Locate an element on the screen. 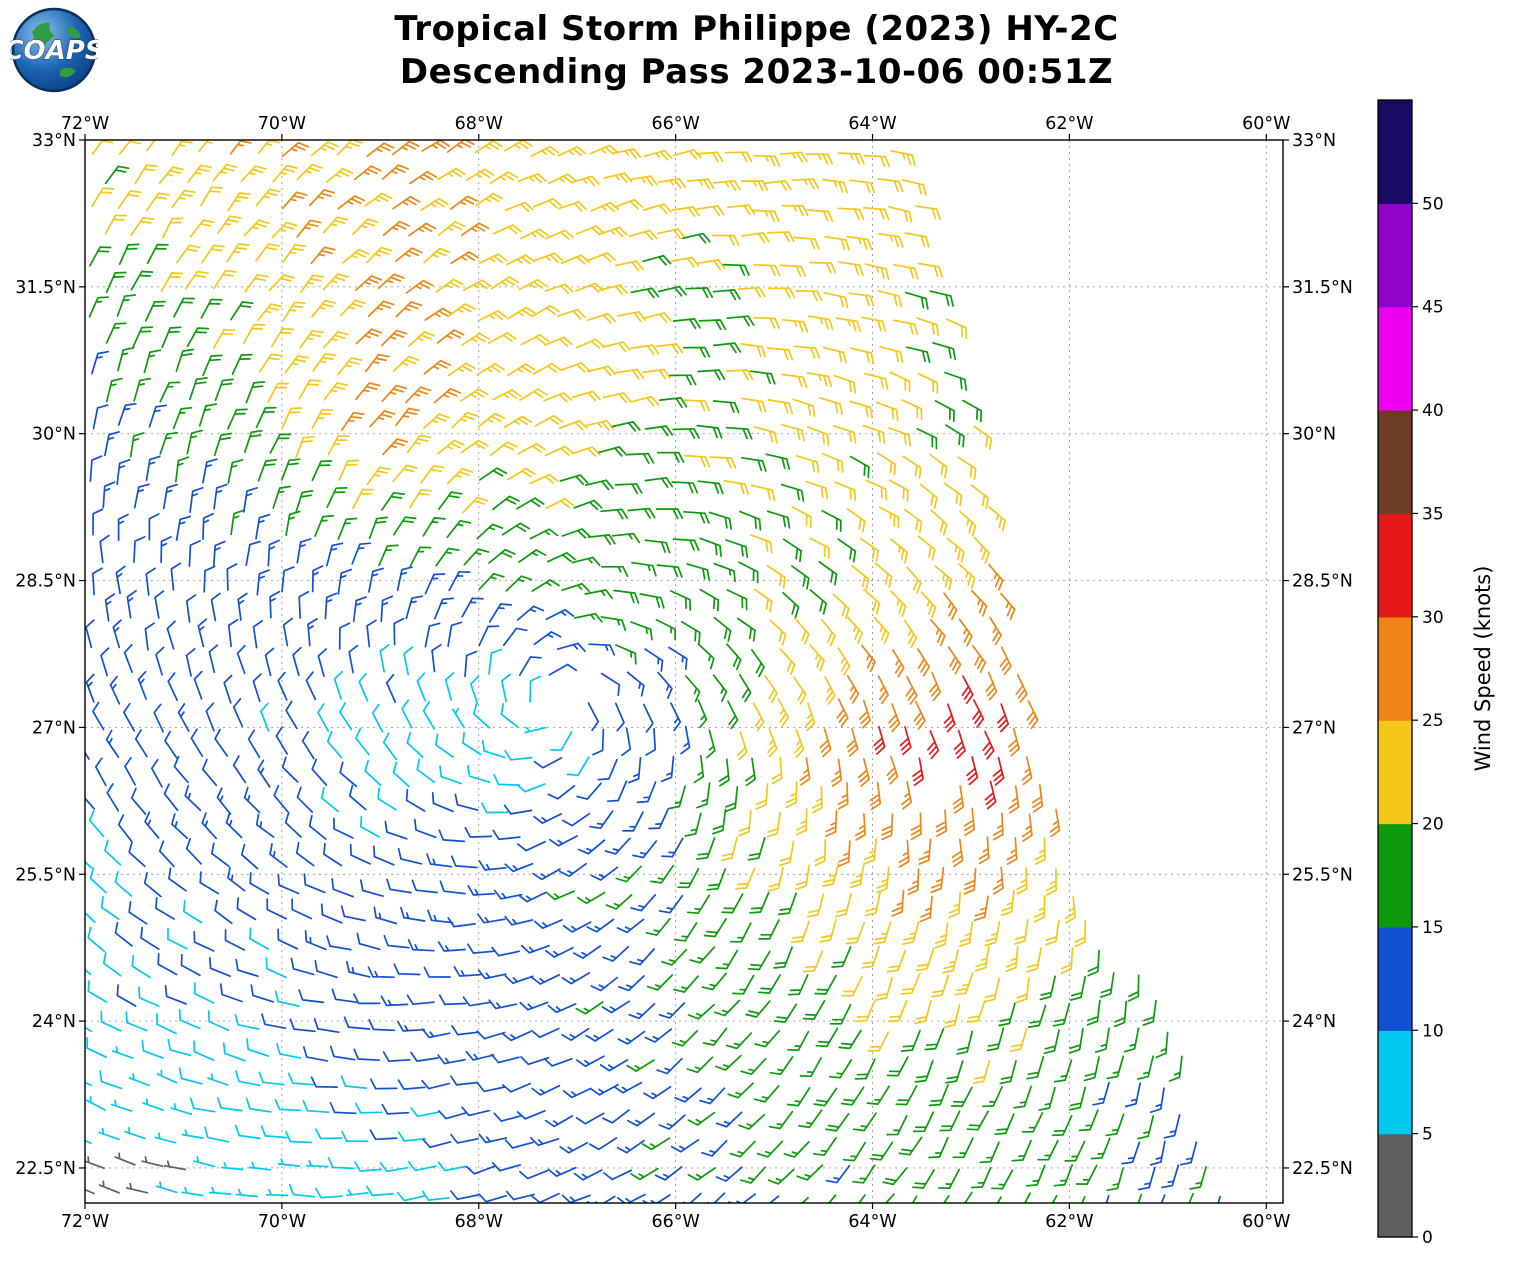  y-tick-label-right: 31.5°N is located at coordinates (1322, 288).